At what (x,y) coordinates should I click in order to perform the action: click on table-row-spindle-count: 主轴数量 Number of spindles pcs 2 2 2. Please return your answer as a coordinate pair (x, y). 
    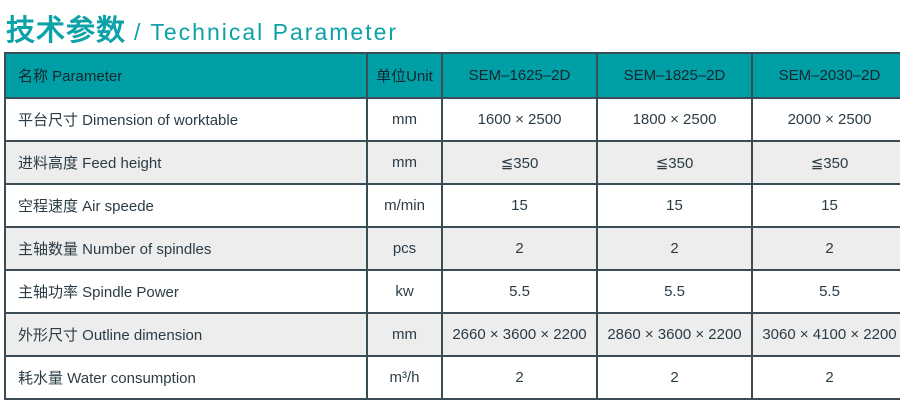
    Looking at the image, I should click on (452, 248).